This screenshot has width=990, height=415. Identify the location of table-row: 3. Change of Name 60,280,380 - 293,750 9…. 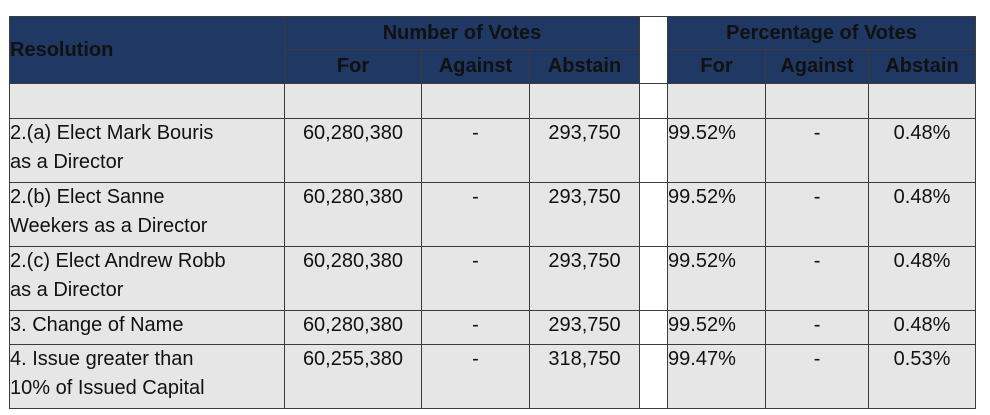
(493, 327).